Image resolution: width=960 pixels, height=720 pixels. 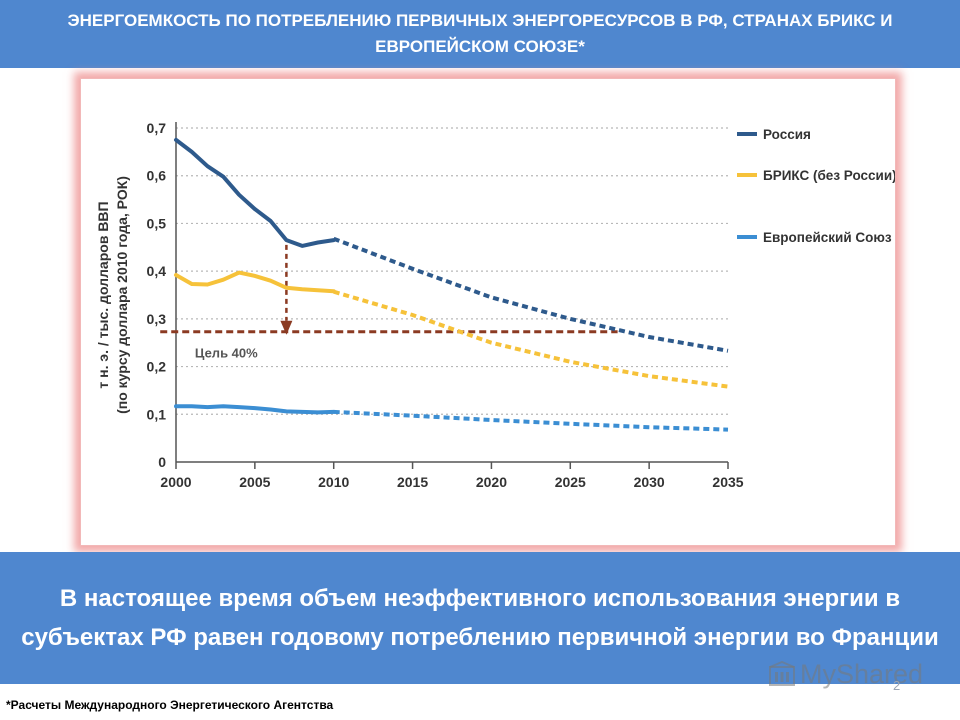 I want to click on x-tick-label: 2010, so click(x=333, y=482).